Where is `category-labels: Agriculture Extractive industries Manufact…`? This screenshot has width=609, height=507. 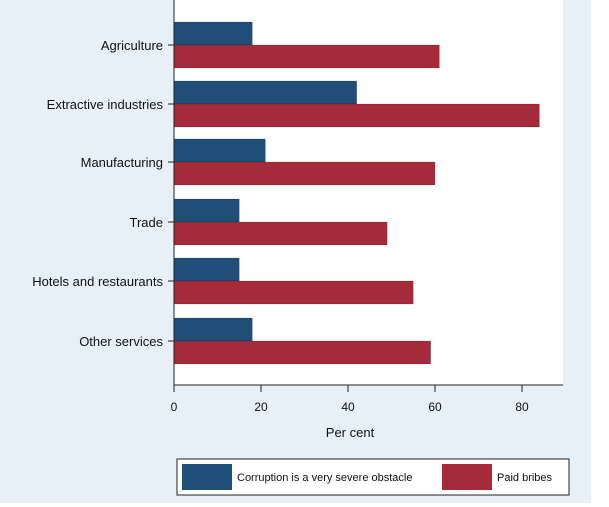 category-labels: Agriculture Extractive industries Manufact… is located at coordinates (103, 193).